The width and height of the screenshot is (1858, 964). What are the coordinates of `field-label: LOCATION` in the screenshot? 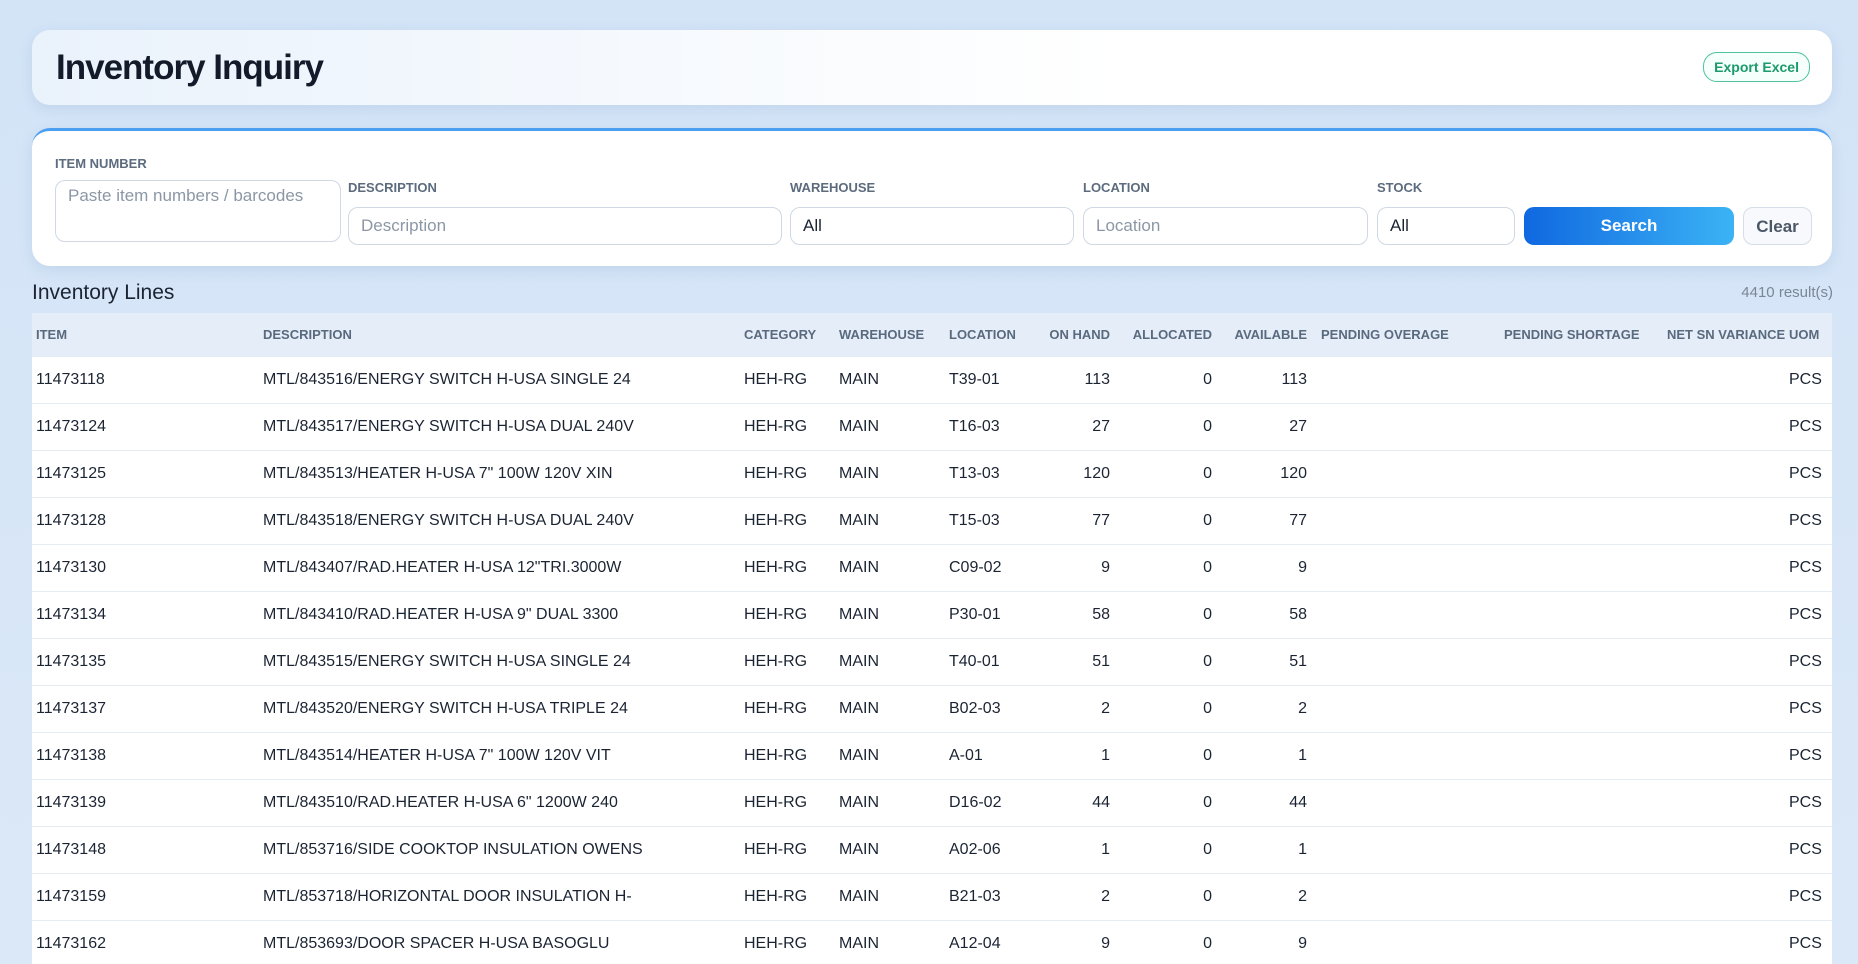 It's located at (1116, 187).